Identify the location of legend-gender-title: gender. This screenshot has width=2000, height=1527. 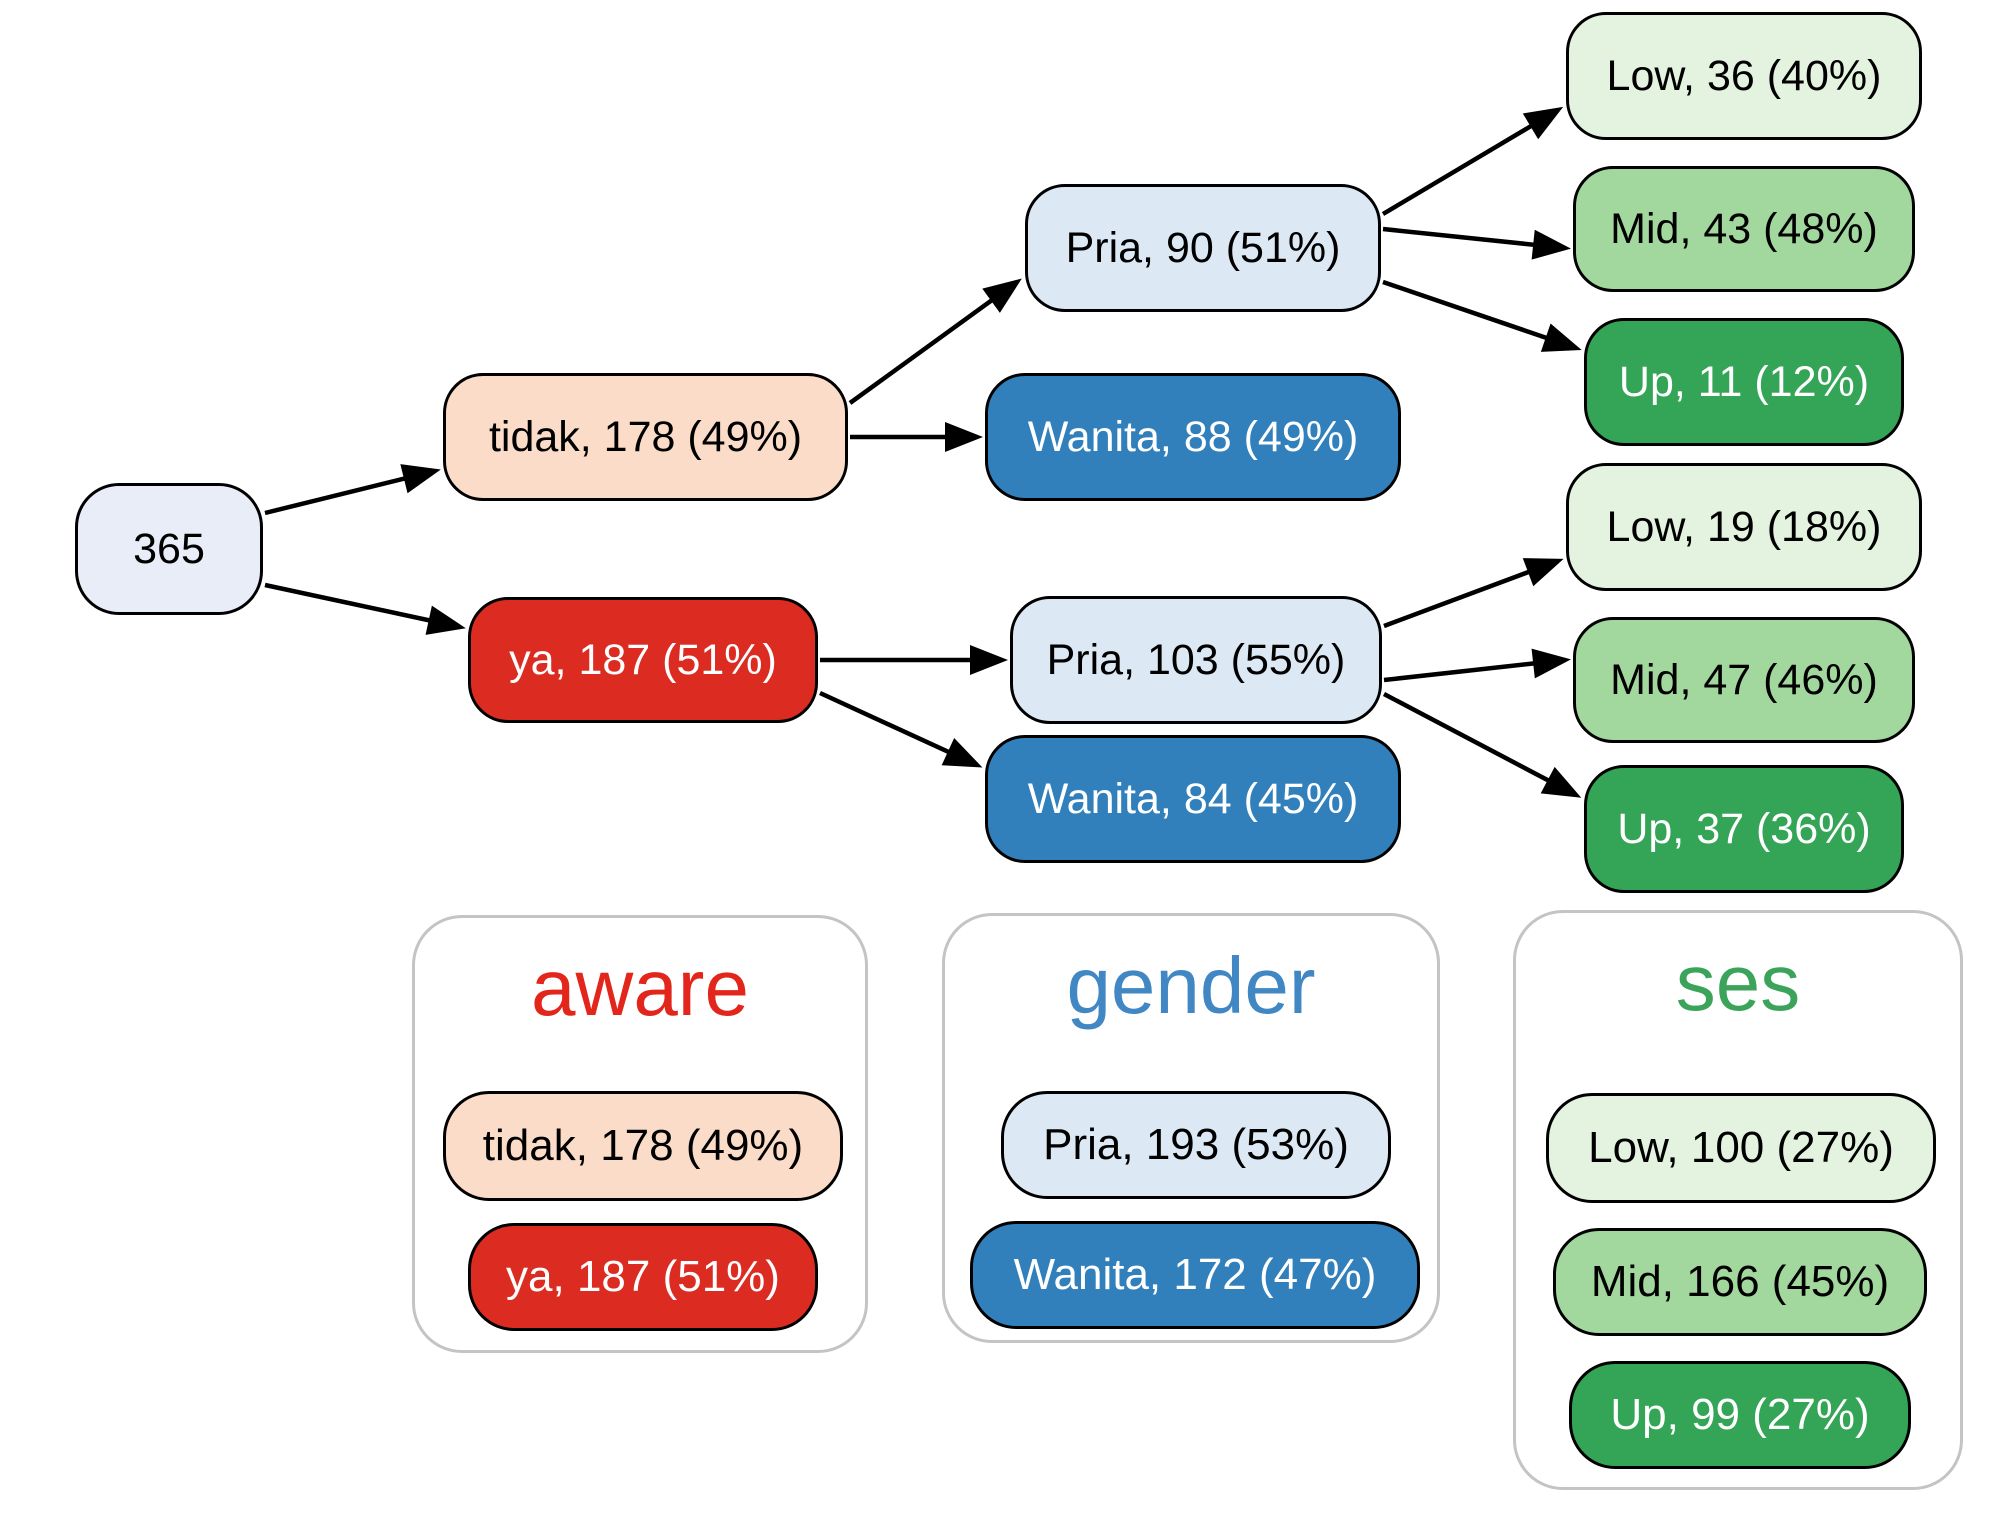
(1191, 985).